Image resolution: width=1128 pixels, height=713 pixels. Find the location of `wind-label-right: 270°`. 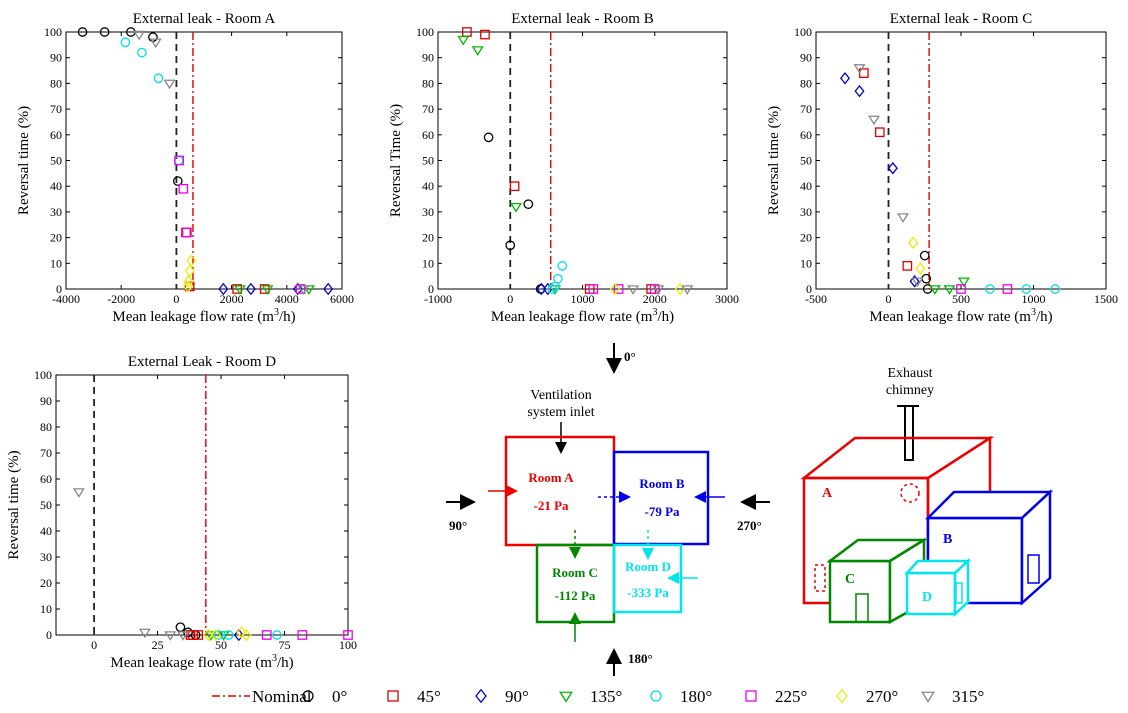

wind-label-right: 270° is located at coordinates (749, 525).